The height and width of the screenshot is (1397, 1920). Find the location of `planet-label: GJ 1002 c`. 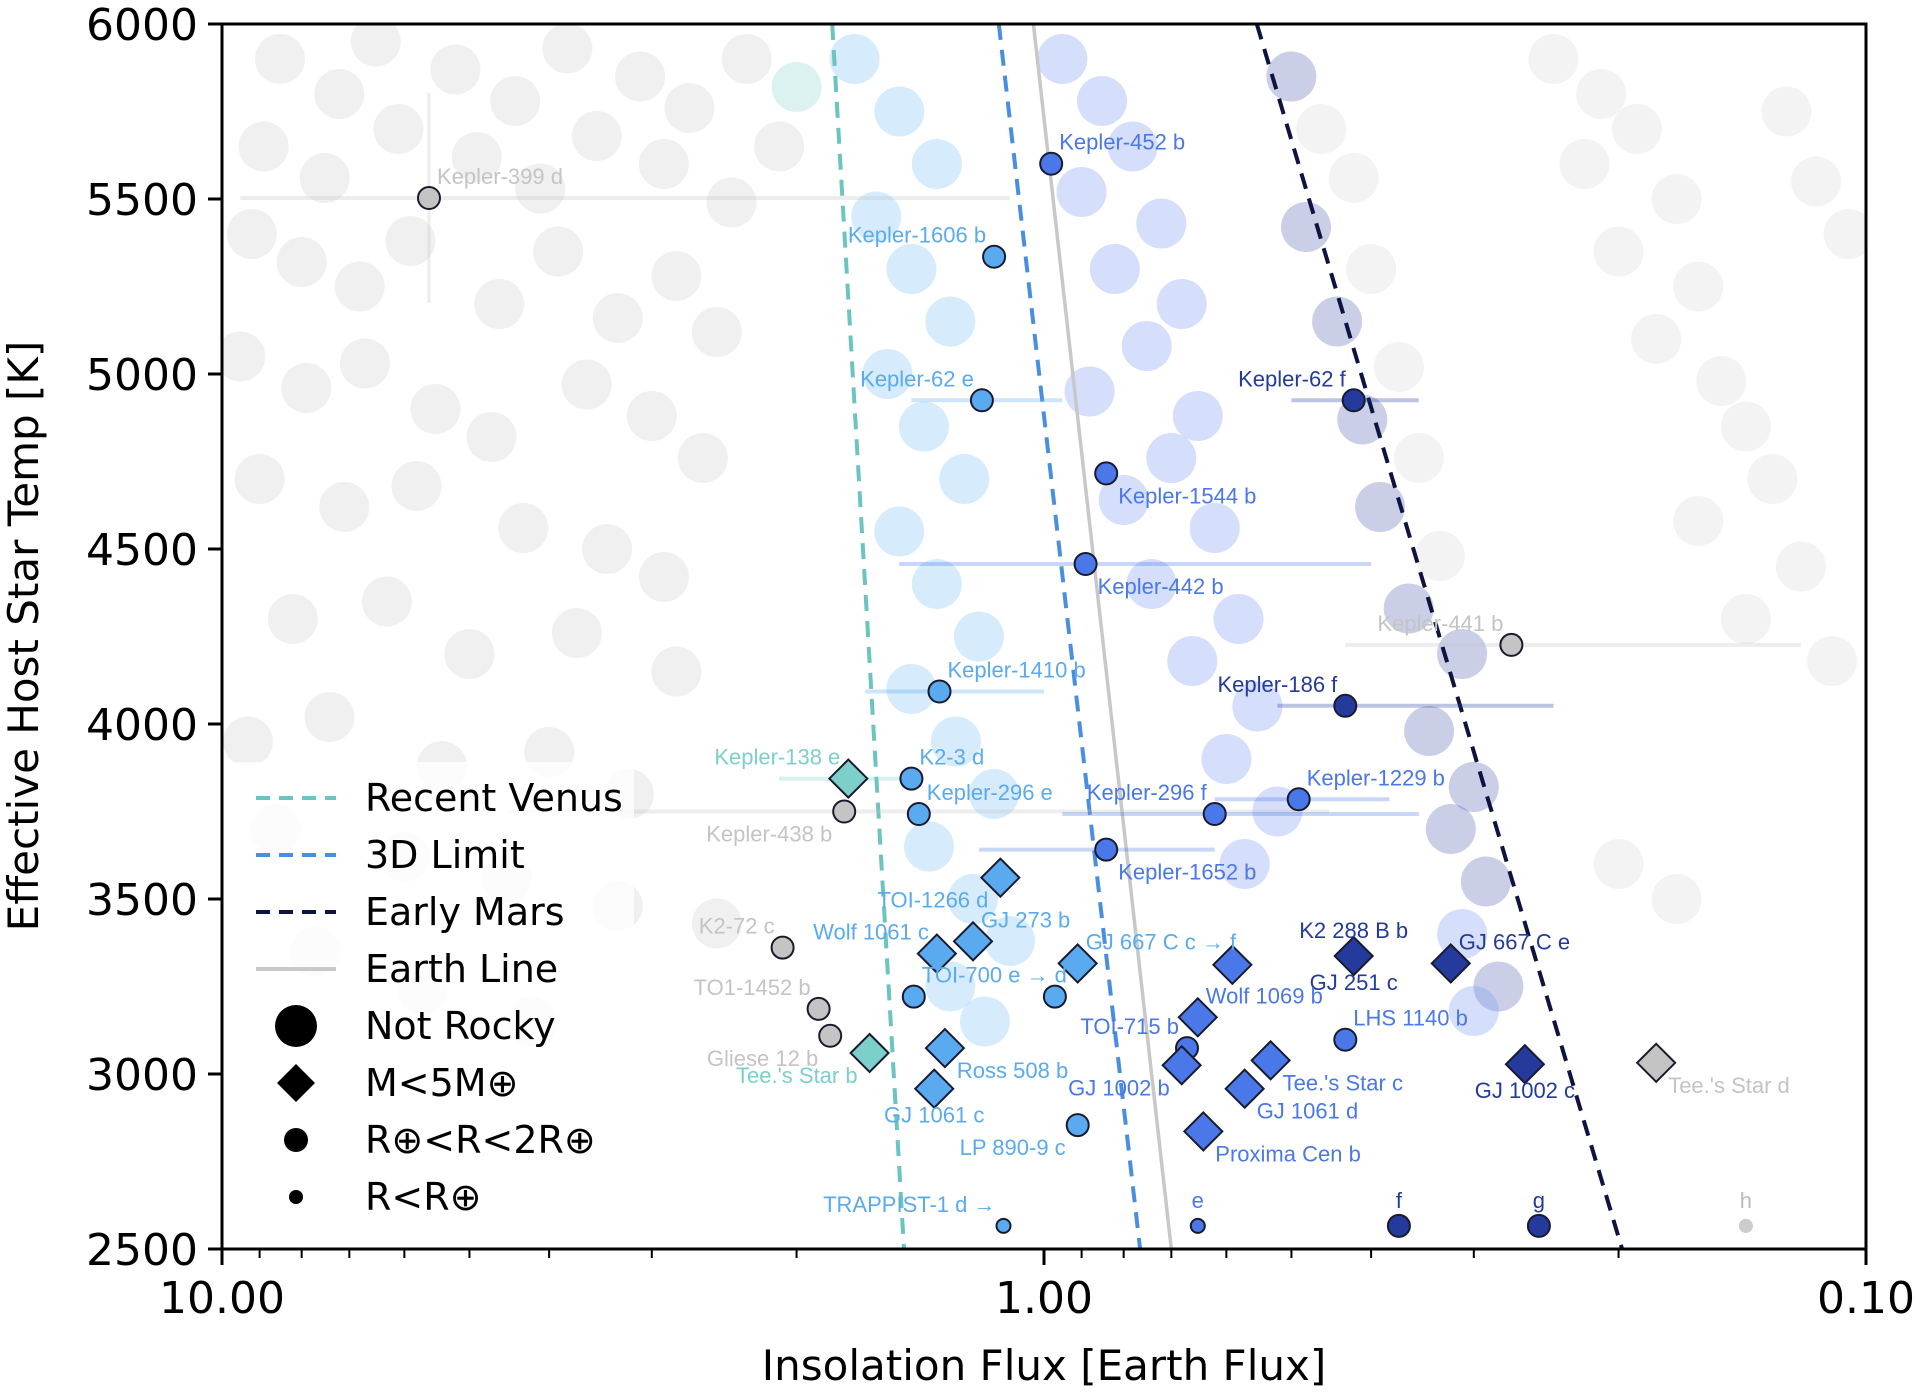

planet-label: GJ 1002 c is located at coordinates (1525, 1090).